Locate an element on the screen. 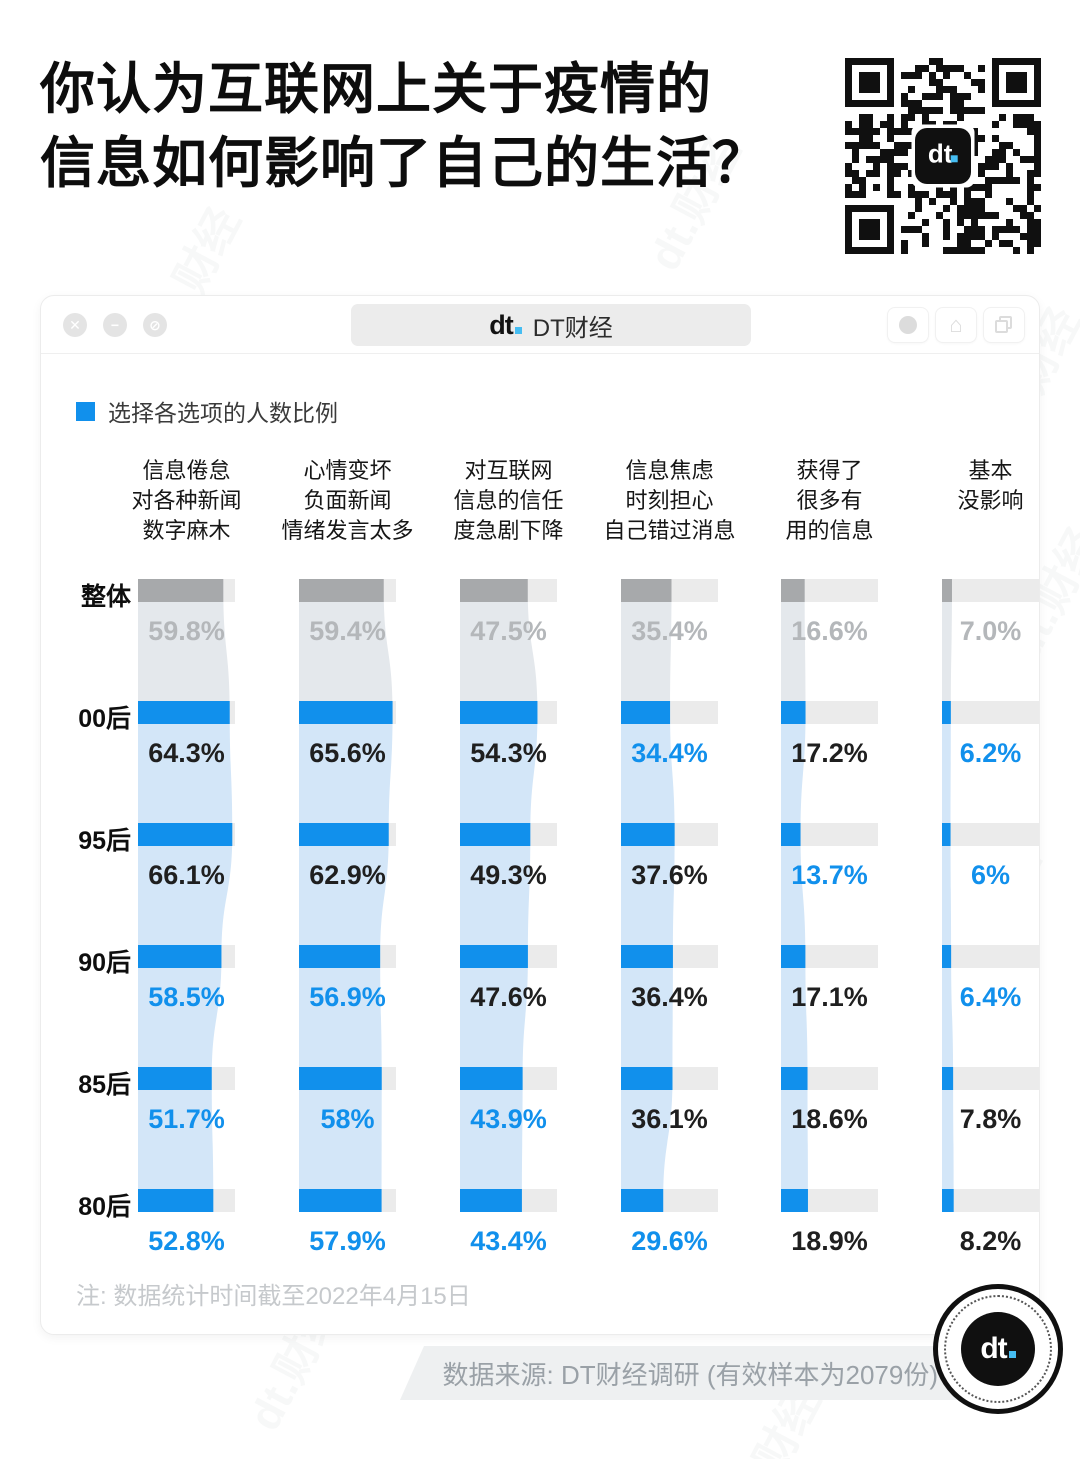 Image resolution: width=1080 pixels, height=1459 pixels. column-header-line: 基本 is located at coordinates (990, 470).